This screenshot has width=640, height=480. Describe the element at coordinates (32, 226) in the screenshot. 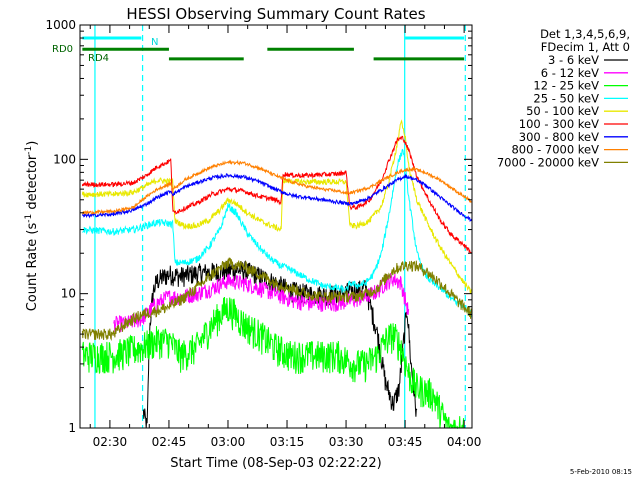

I see `y-axis-label: Count Rate (s-1 detector-1)` at that location.